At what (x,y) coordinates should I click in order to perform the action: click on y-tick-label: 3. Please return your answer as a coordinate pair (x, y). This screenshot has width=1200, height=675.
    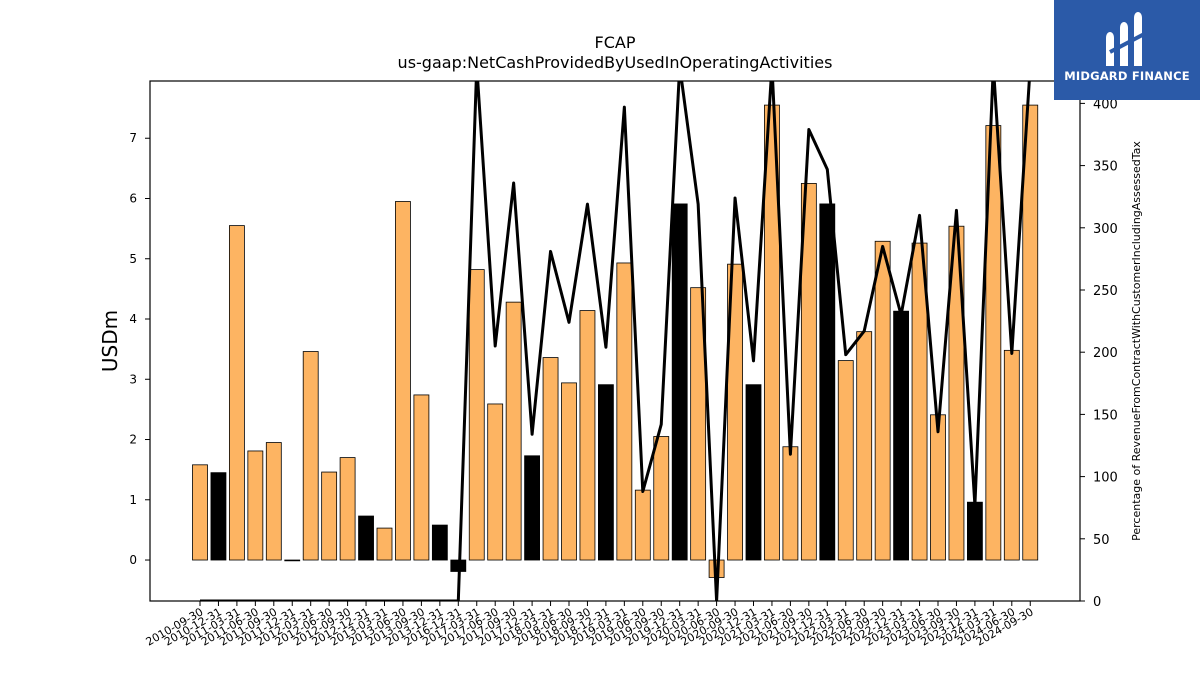
    Looking at the image, I should click on (133, 379).